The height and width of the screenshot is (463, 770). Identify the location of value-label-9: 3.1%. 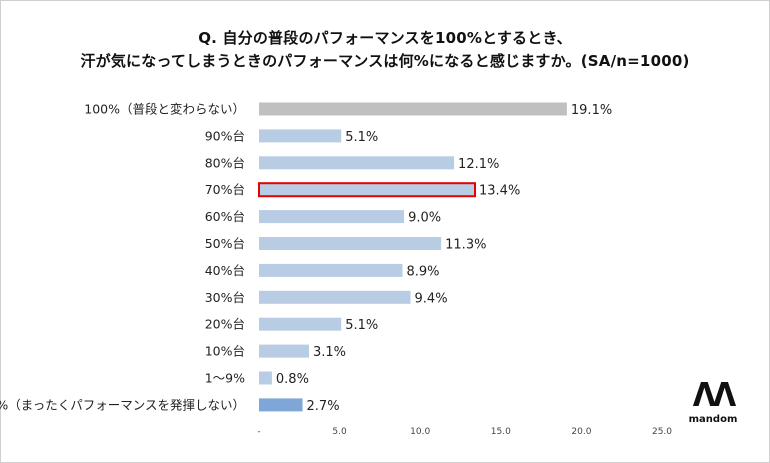
(329, 352).